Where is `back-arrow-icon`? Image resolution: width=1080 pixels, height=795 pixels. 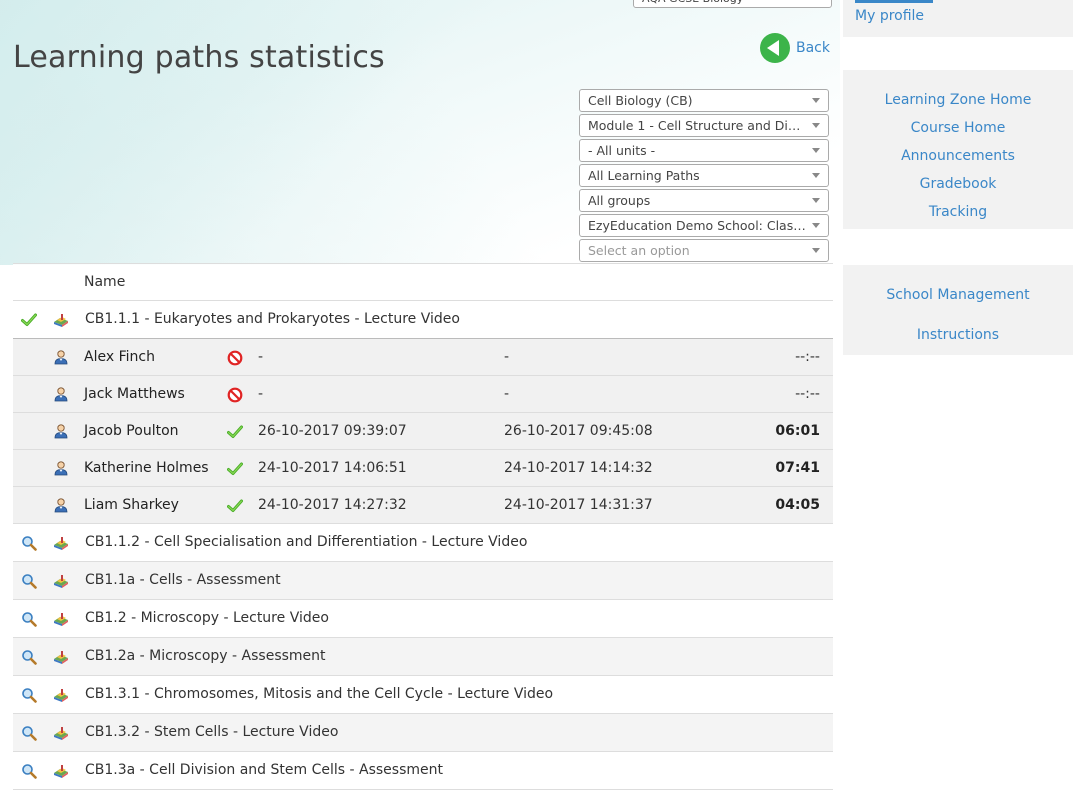
back-arrow-icon is located at coordinates (775, 48).